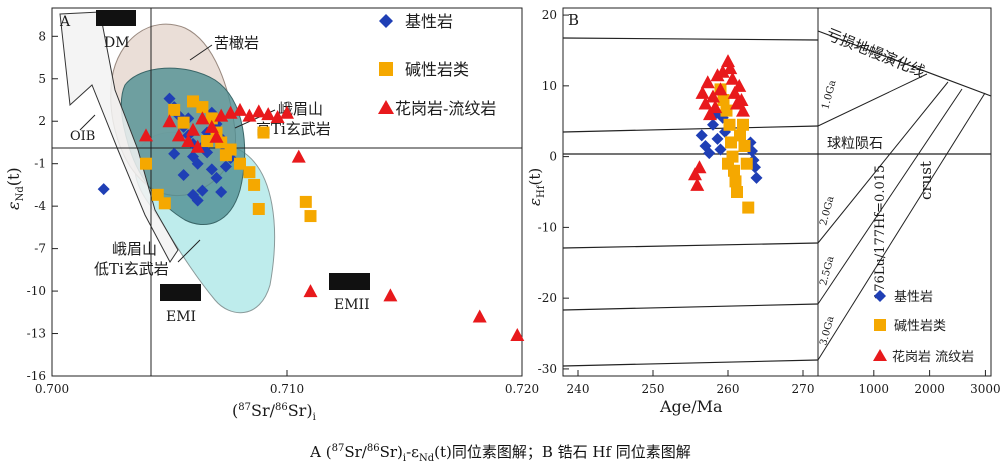 Image resolution: width=1001 pixels, height=469 pixels. What do you see at coordinates (827, 271) in the screenshot?
I see `side-25ga-label: 2.5Ga` at bounding box center [827, 271].